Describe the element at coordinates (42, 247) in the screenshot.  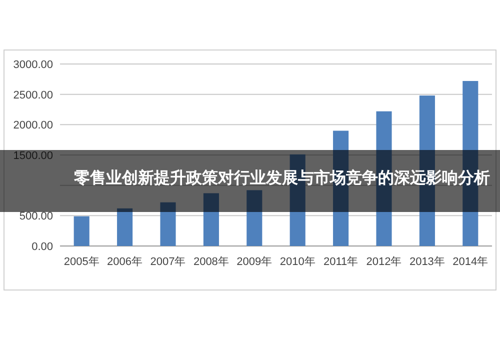
I see `y-tick-label: 0.00` at that location.